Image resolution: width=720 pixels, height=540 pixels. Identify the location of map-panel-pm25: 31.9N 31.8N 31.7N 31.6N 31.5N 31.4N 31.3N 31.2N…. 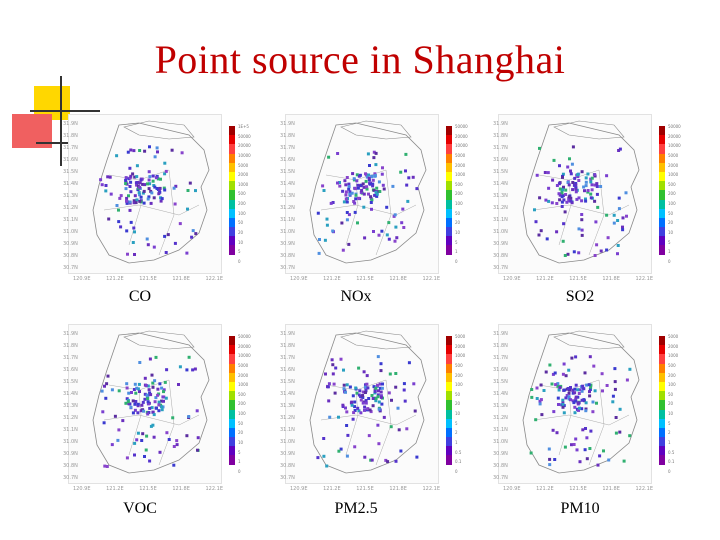
(370, 406).